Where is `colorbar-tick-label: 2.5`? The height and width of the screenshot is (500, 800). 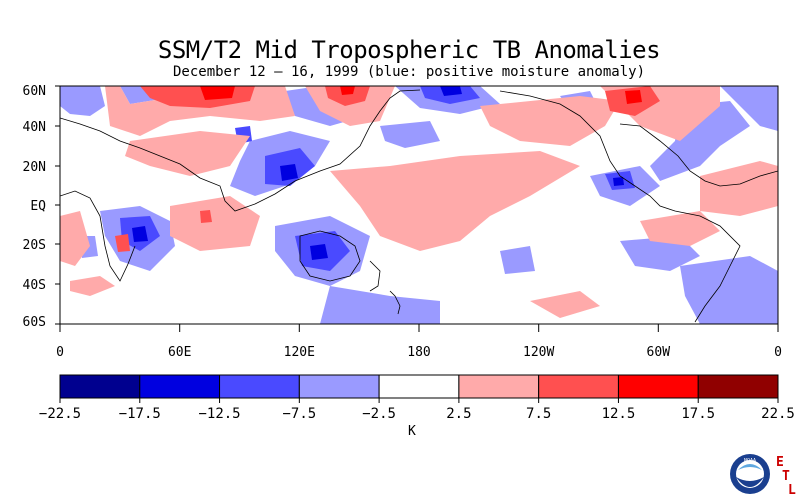 colorbar-tick-label: 2.5 is located at coordinates (458, 414).